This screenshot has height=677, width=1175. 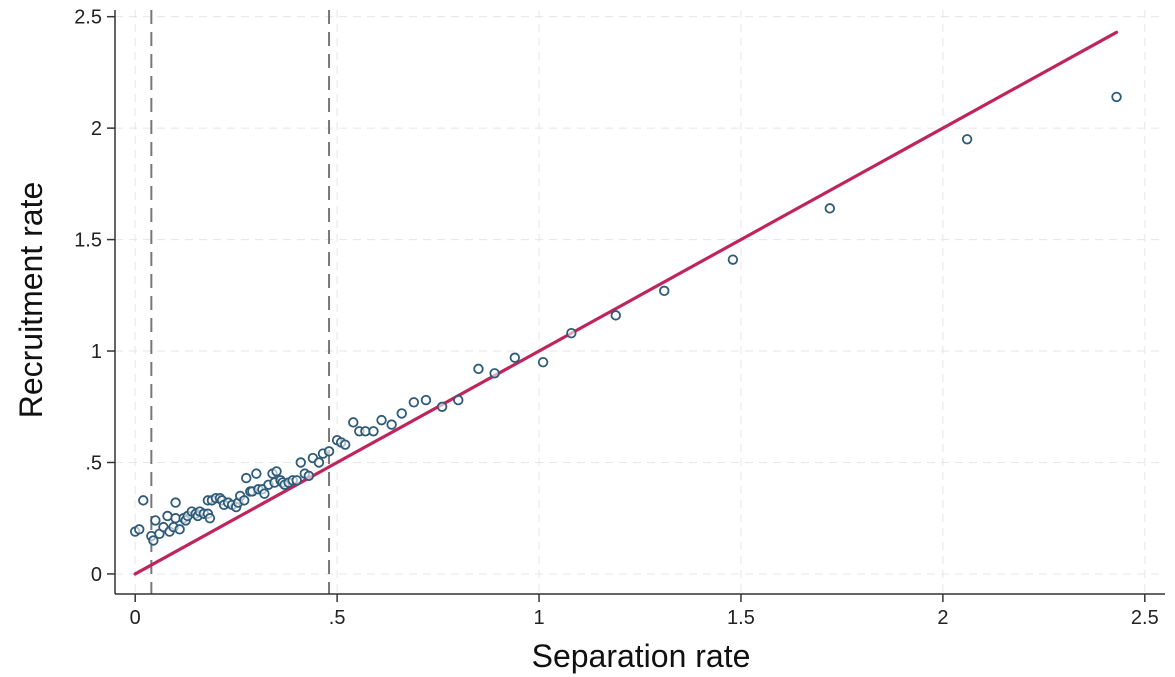 What do you see at coordinates (88, 241) in the screenshot?
I see `y-tick-label: 1.5` at bounding box center [88, 241].